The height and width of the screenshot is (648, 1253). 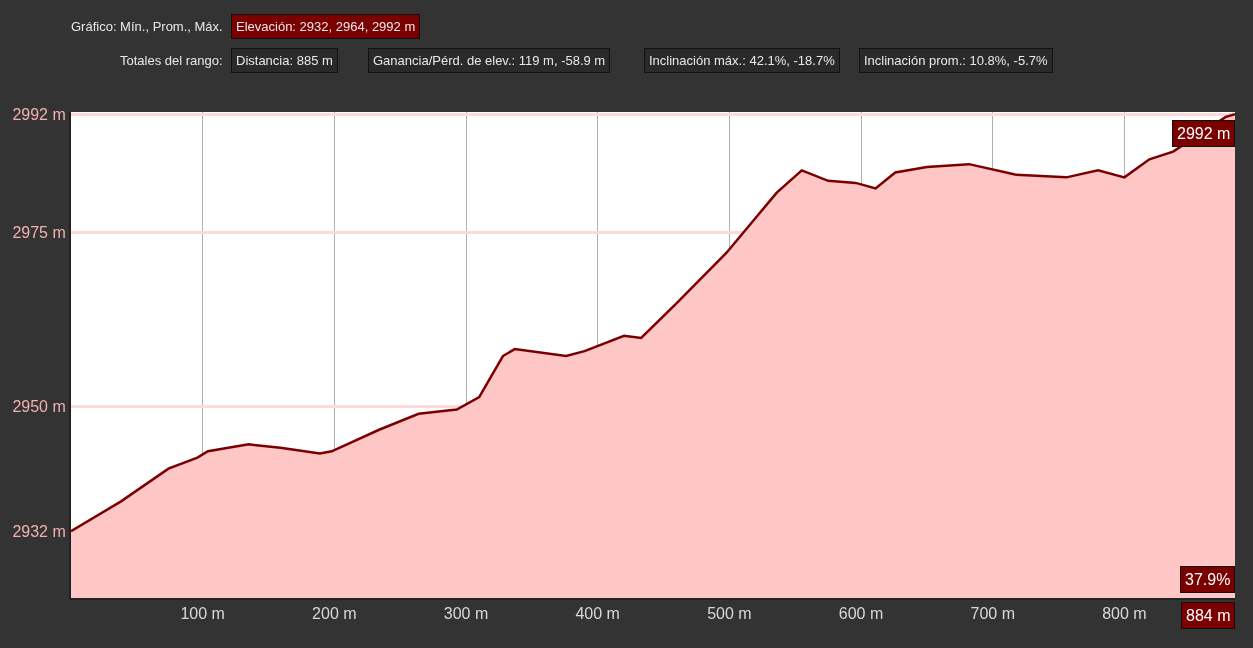 What do you see at coordinates (1208, 615) in the screenshot?
I see `text: 884 m` at bounding box center [1208, 615].